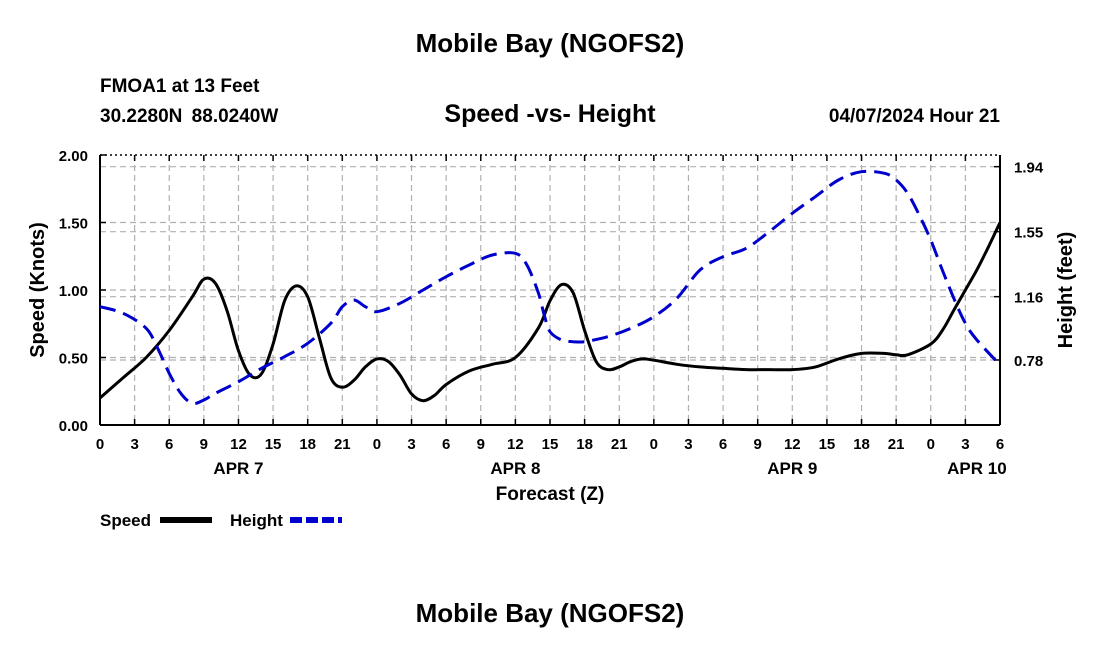  I want to click on y2-tick-label: 1.16, so click(1028, 298).